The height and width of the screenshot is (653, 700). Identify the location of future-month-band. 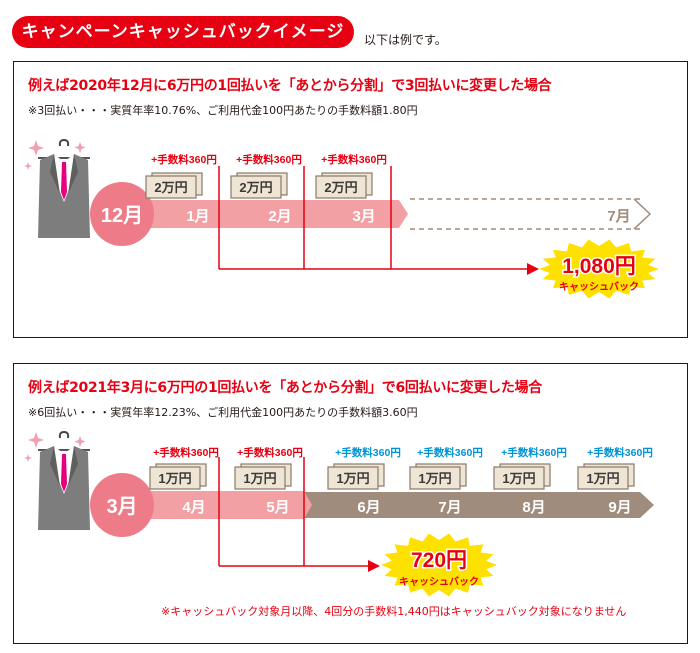
(531, 214).